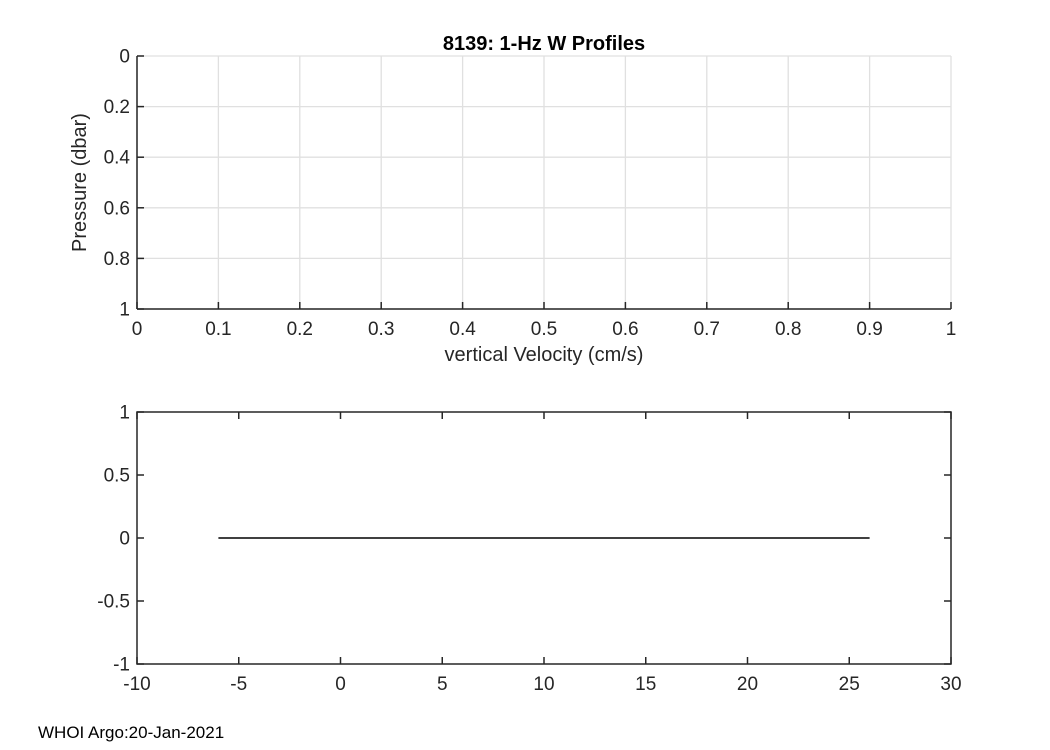  I want to click on x-tick-label: 10, so click(543, 684).